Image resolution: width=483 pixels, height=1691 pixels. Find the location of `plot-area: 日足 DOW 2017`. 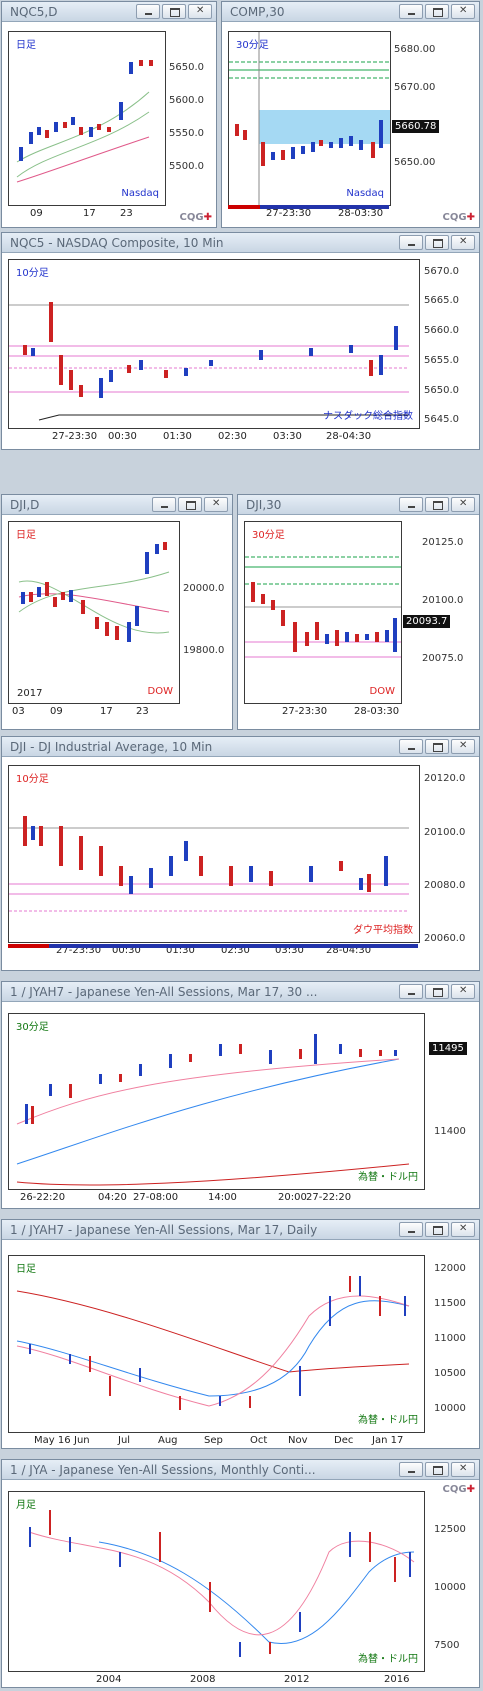

plot-area: 日足 DOW 2017 is located at coordinates (94, 612).